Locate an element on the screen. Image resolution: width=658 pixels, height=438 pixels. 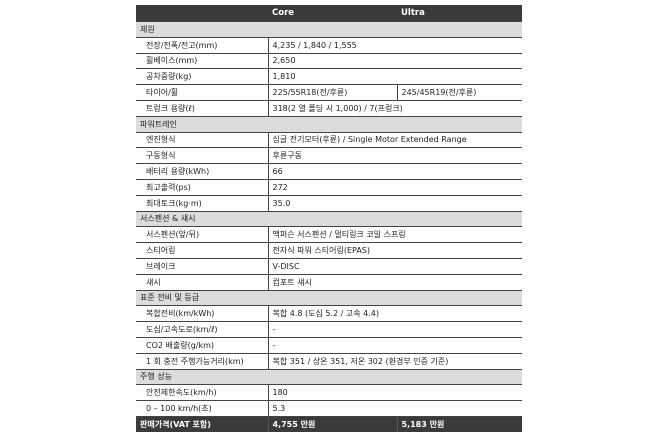
header-core: Core is located at coordinates (332, 13).